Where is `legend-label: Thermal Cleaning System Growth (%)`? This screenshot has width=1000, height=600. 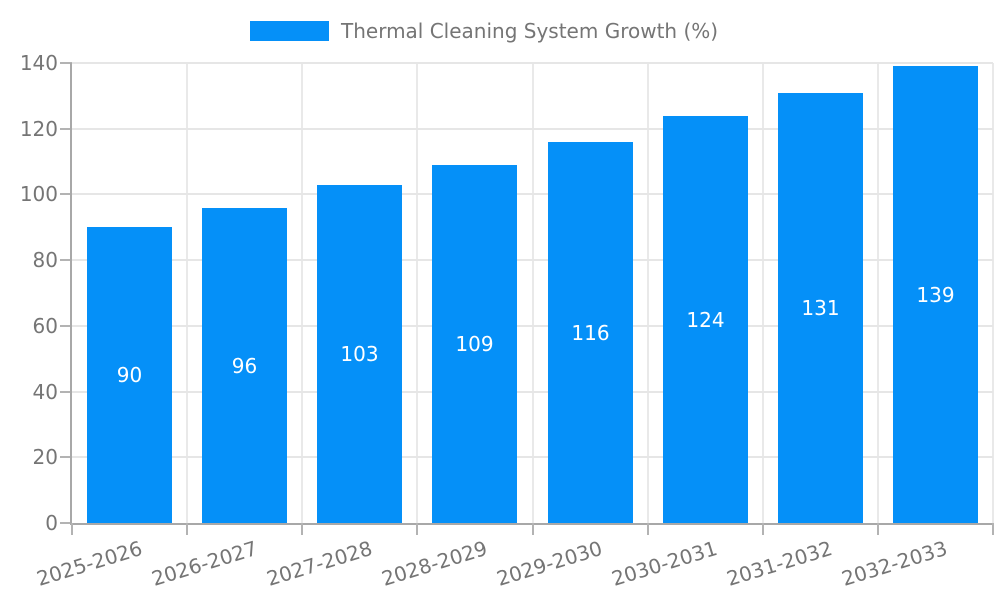 legend-label: Thermal Cleaning System Growth (%) is located at coordinates (530, 31).